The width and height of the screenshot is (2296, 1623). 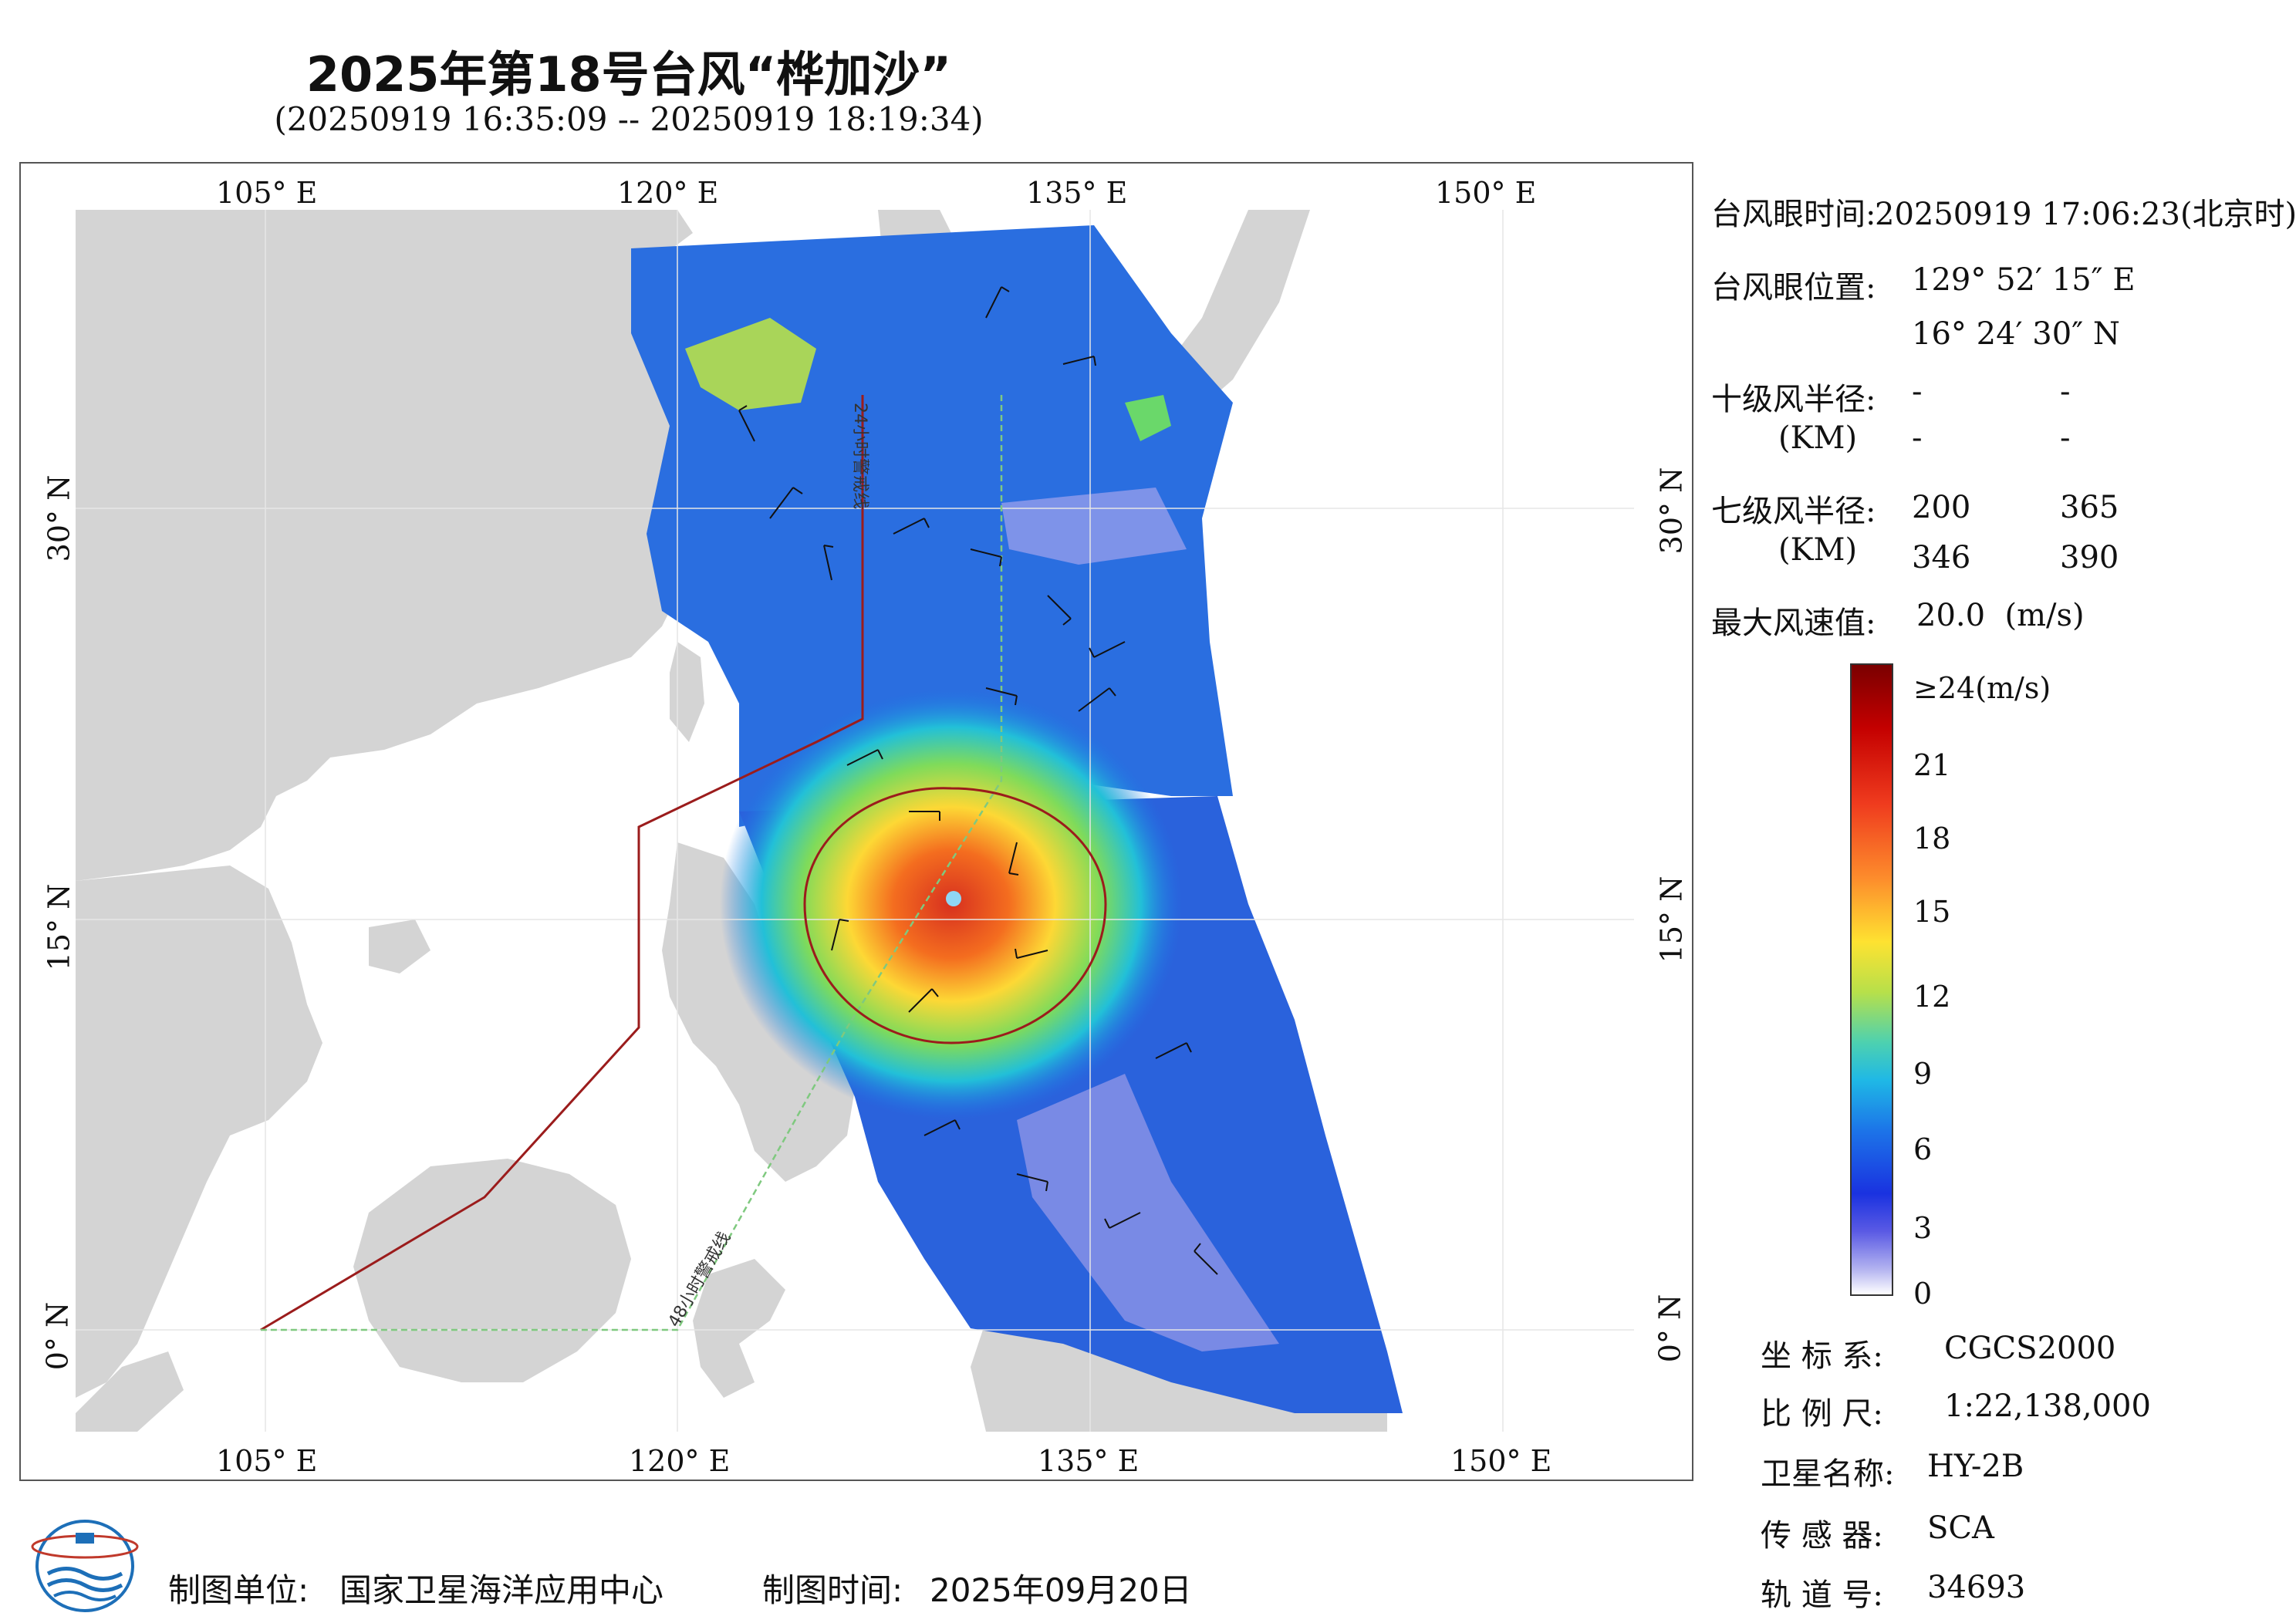 I want to click on r10-value-nw: -, so click(x=2065, y=438).